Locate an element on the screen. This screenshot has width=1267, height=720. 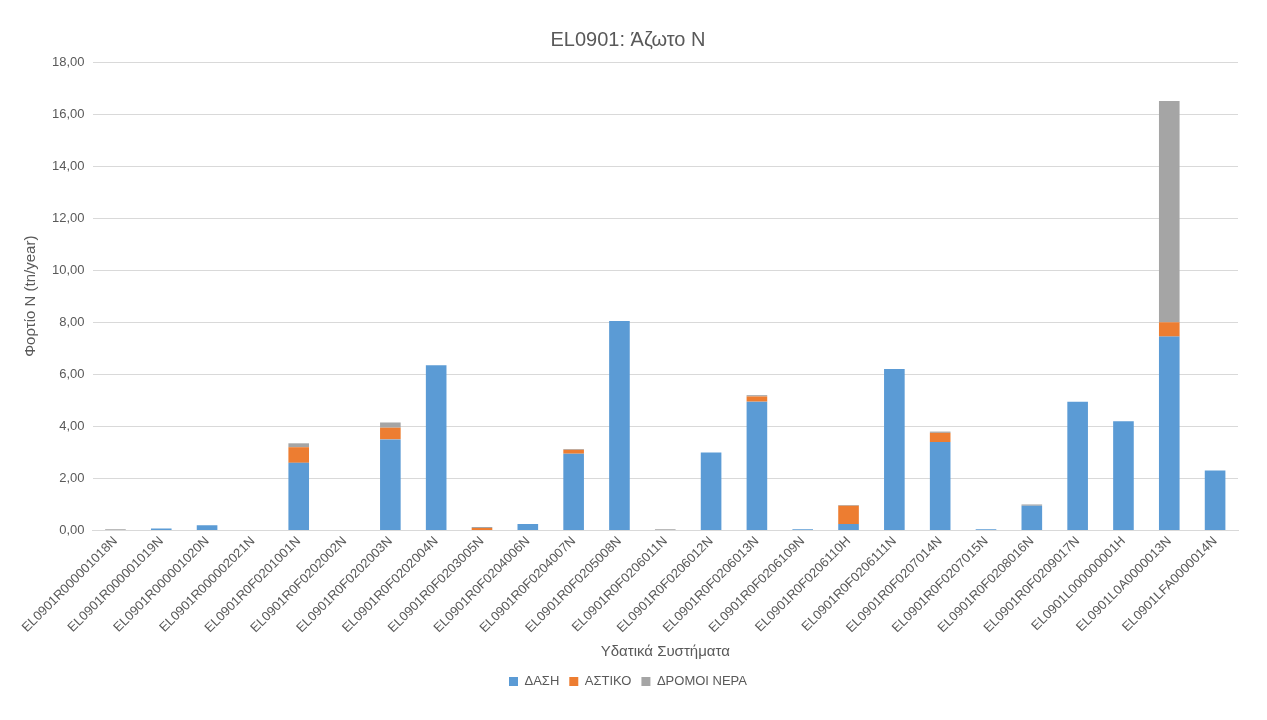
chart-title: EL0901: Άζωτο N is located at coordinates (628, 38).